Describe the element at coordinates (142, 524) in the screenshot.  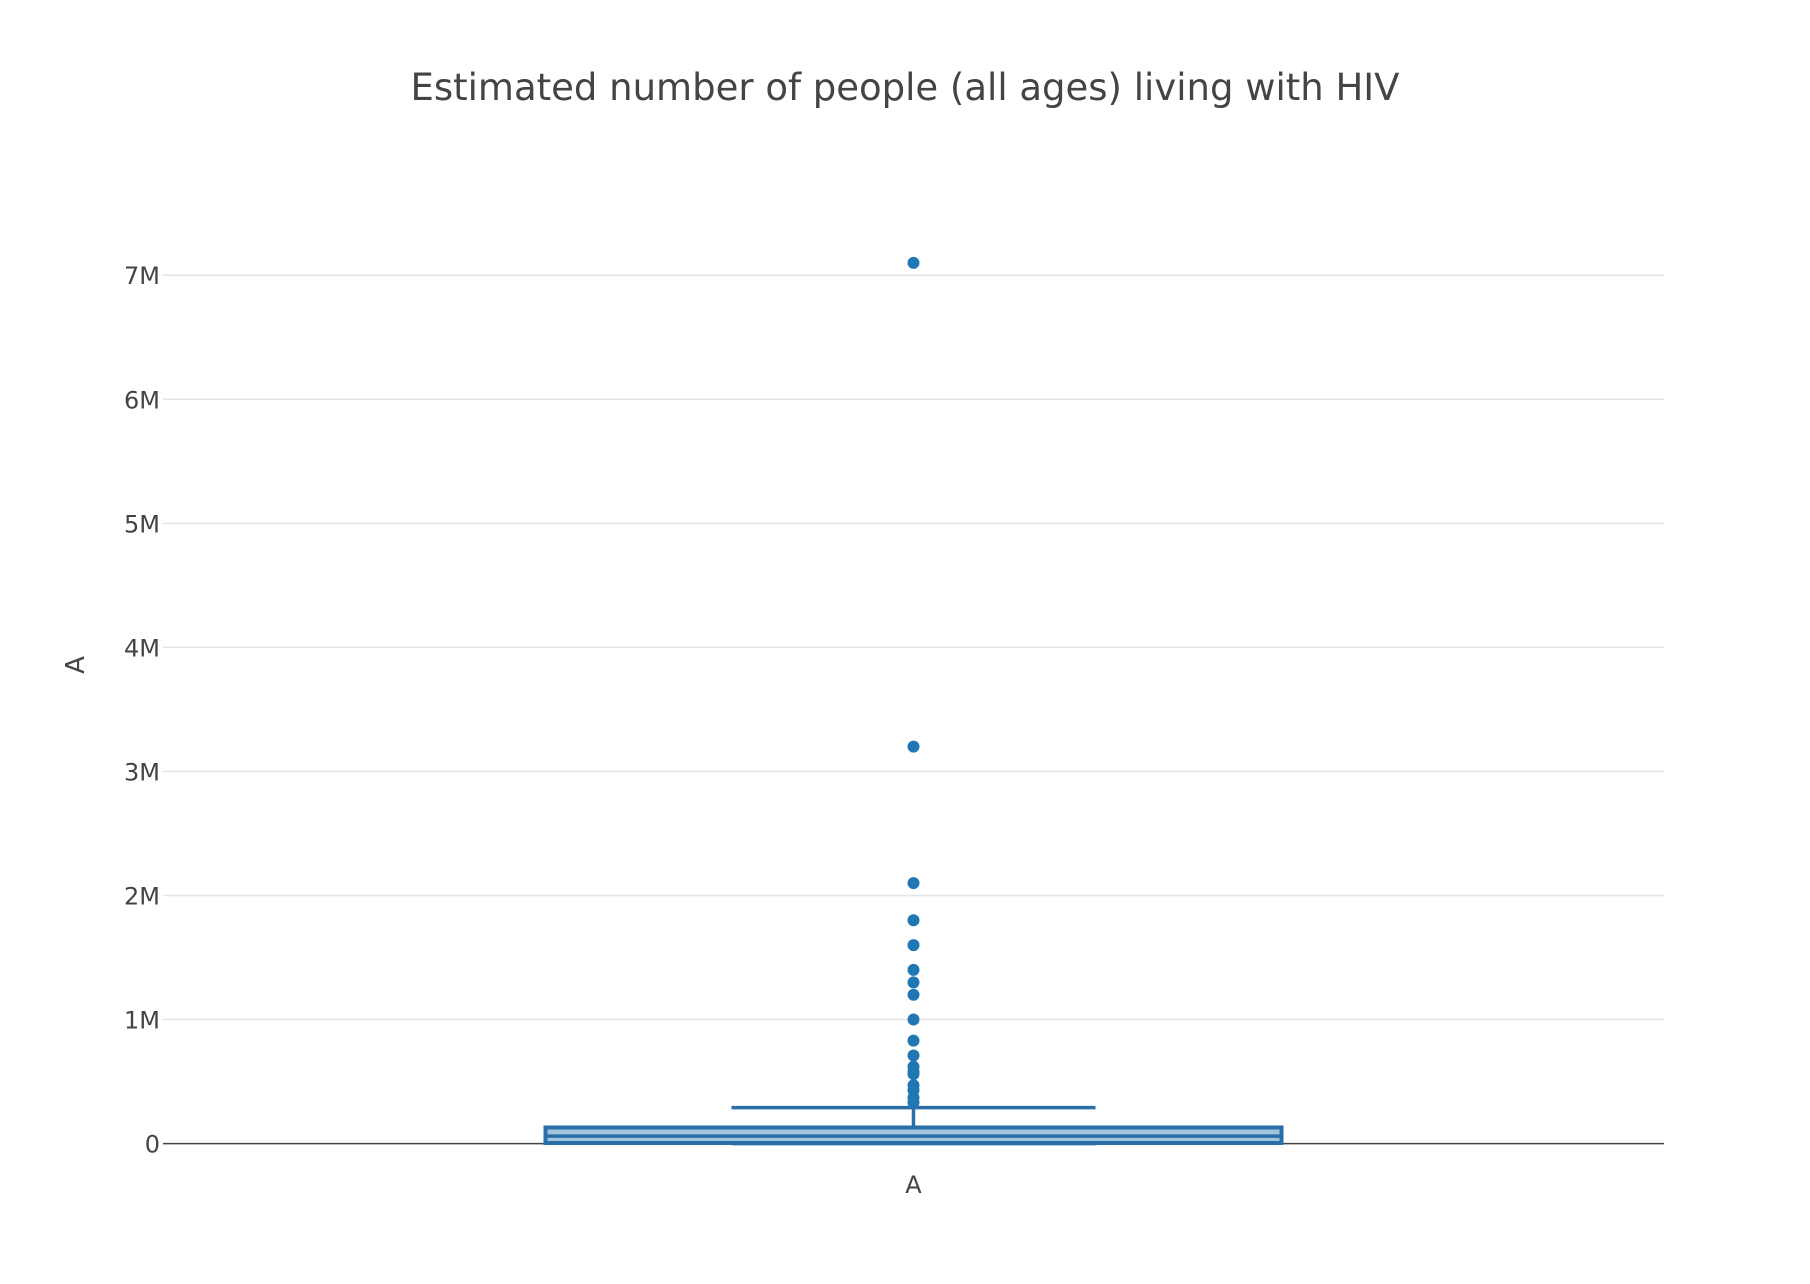
I see `y-tick-label: 5M` at that location.